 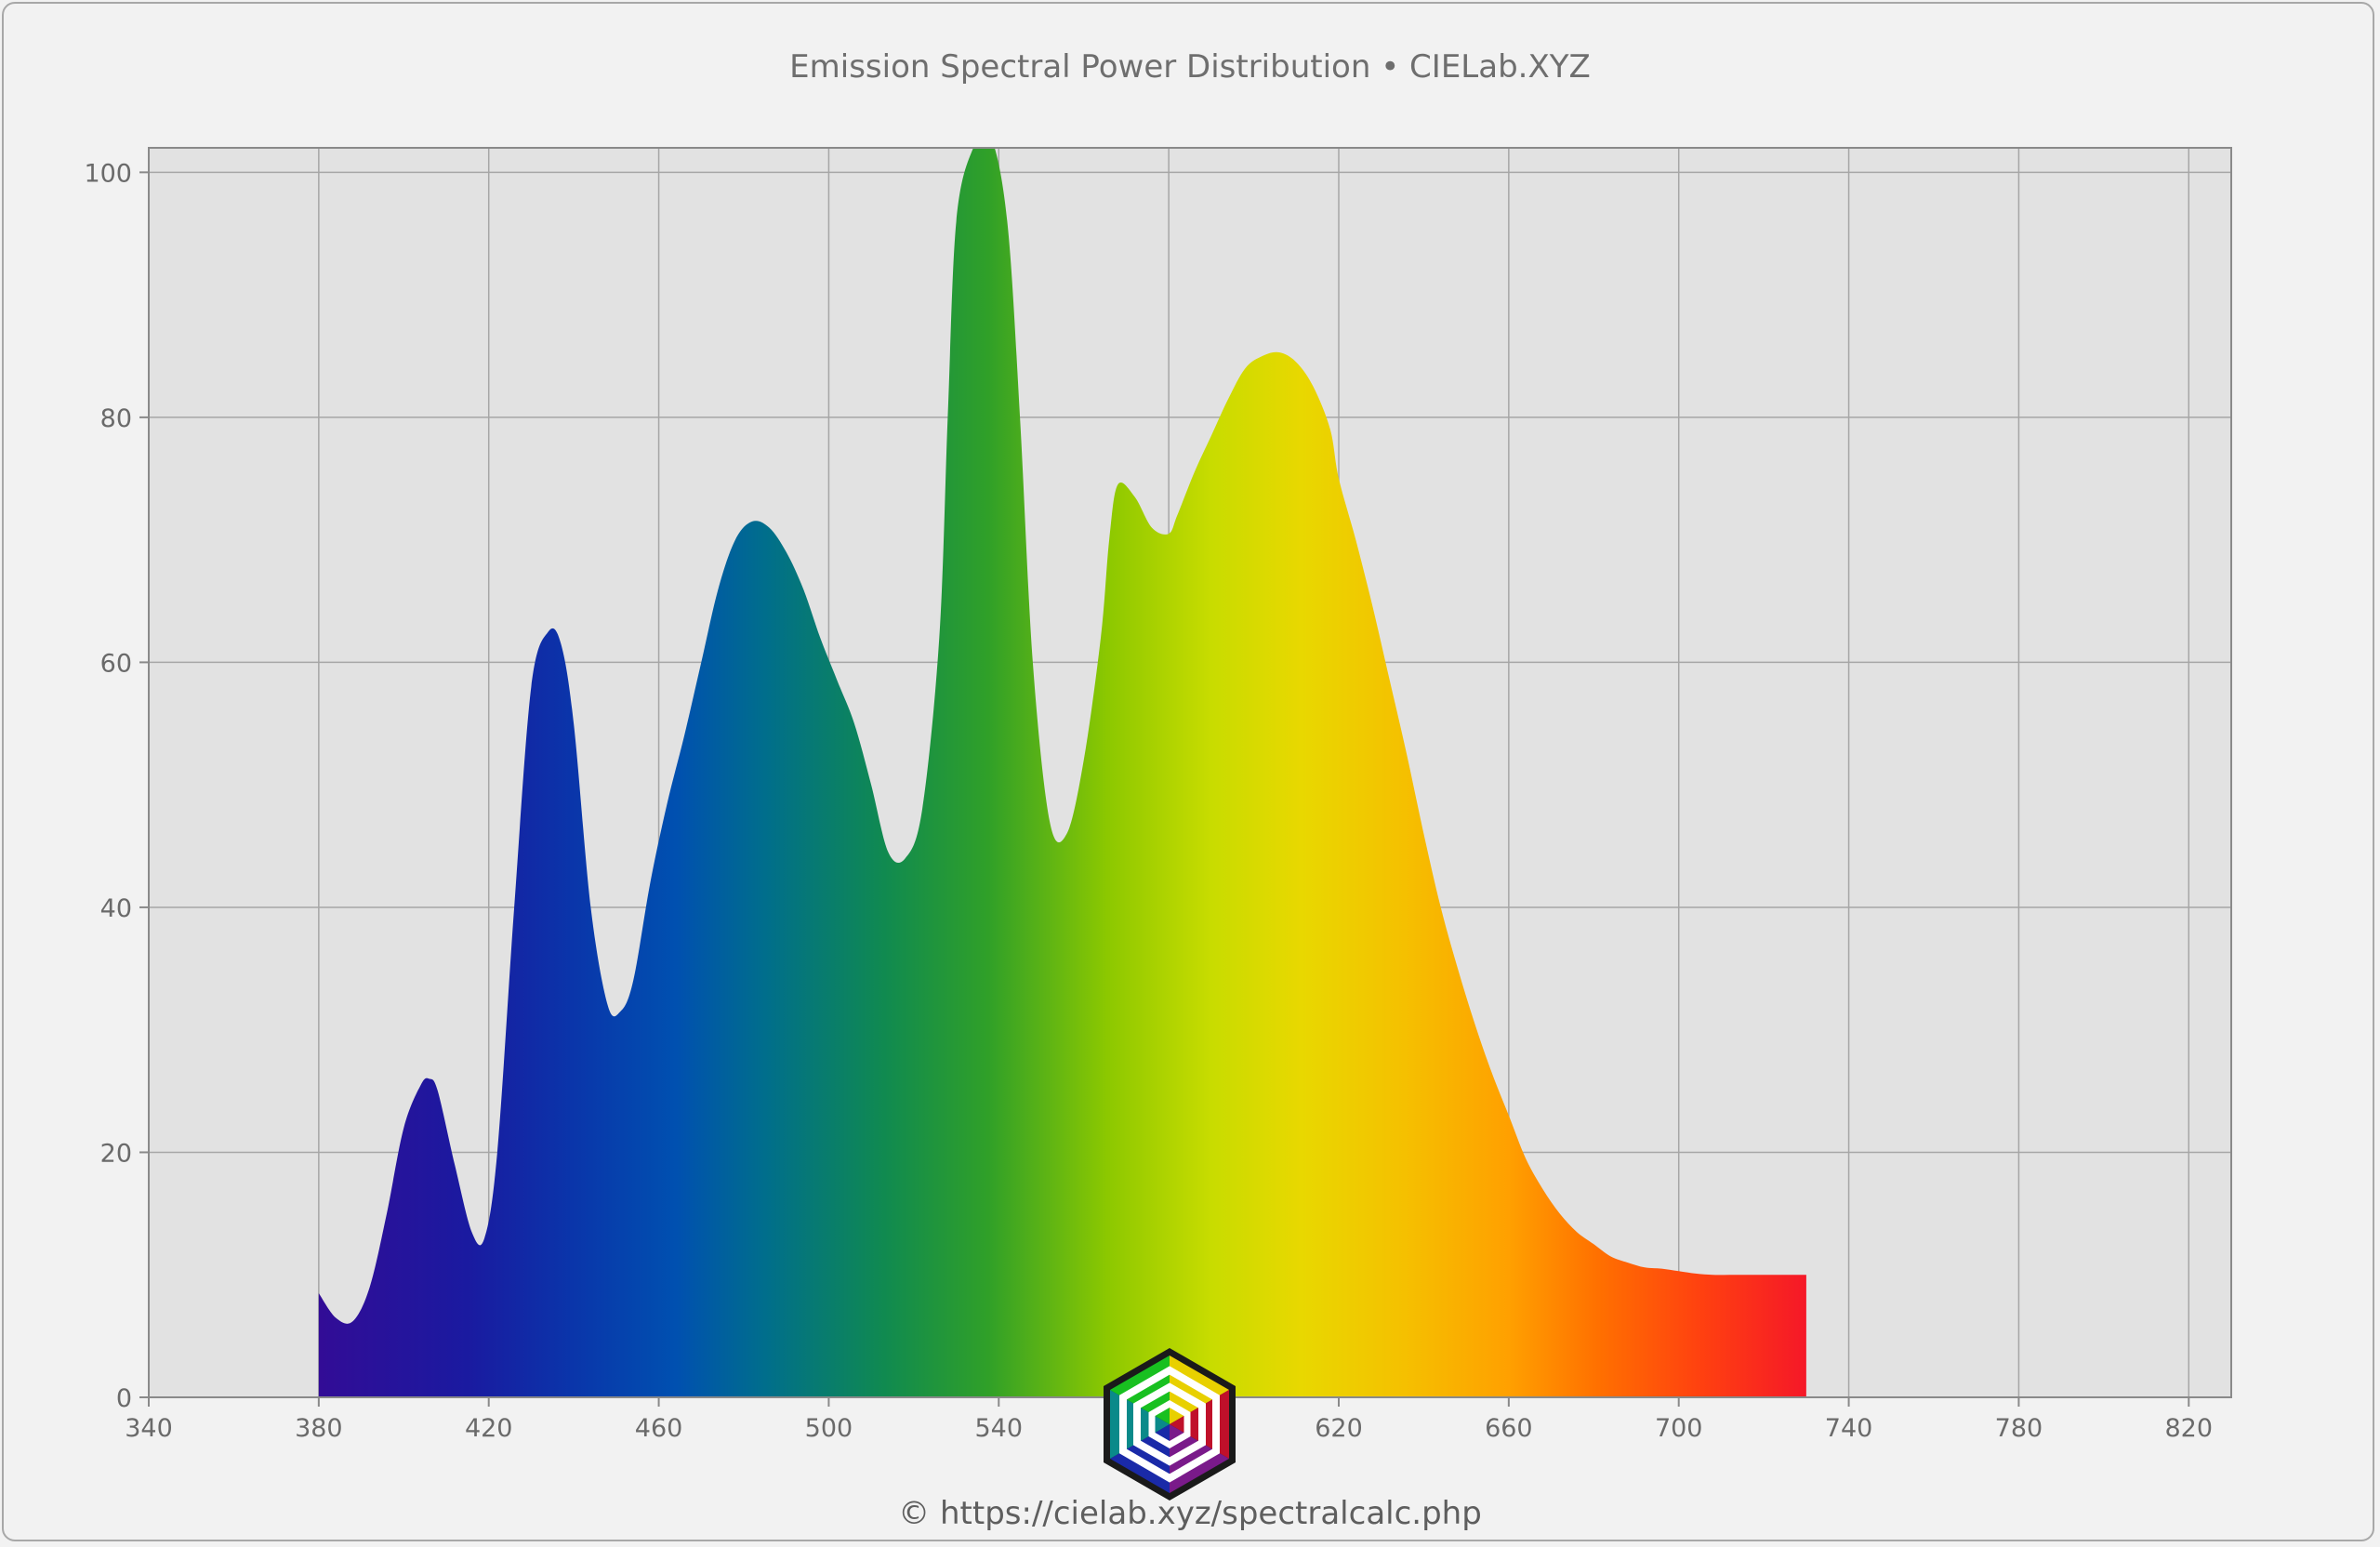 I want to click on y-tick-label: 0, so click(x=124, y=1398).